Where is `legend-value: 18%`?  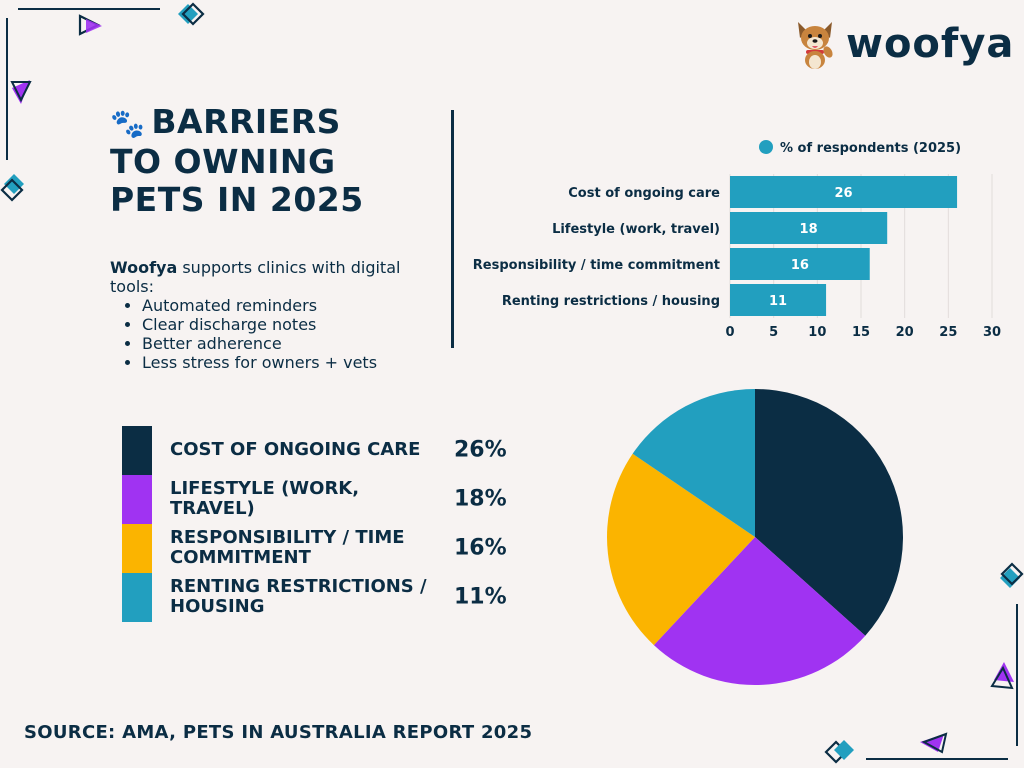 legend-value: 18% is located at coordinates (480, 499).